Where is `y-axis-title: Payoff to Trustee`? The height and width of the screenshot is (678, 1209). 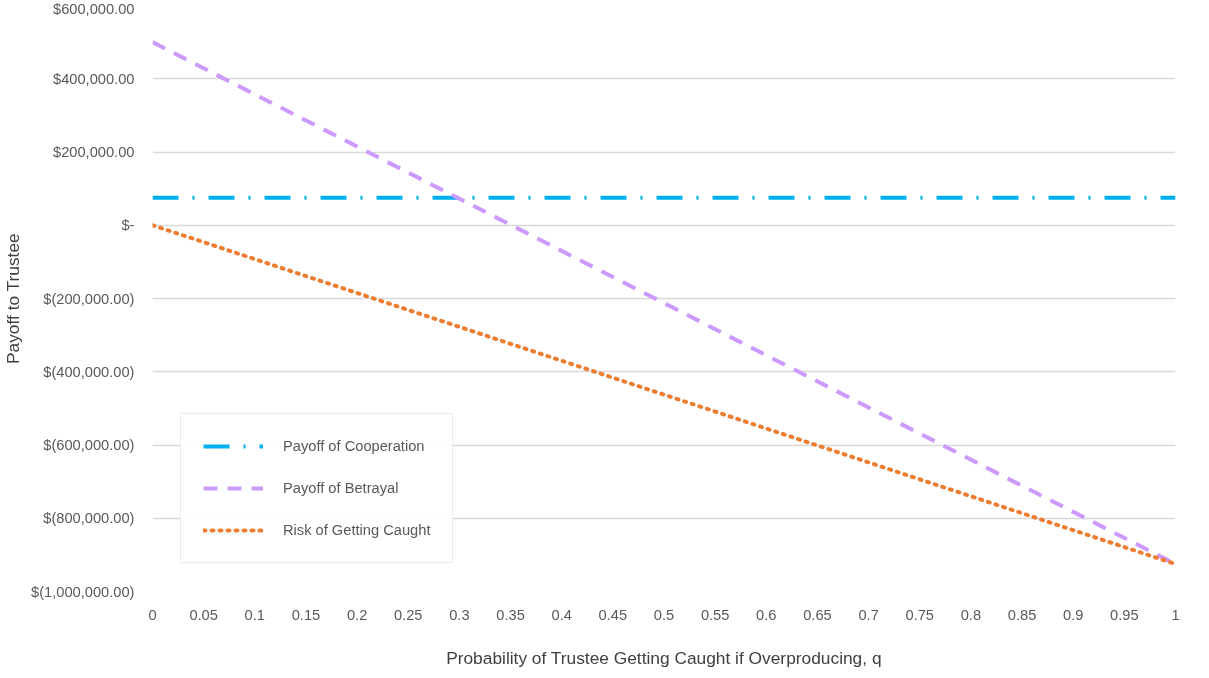 y-axis-title: Payoff to Trustee is located at coordinates (13, 298).